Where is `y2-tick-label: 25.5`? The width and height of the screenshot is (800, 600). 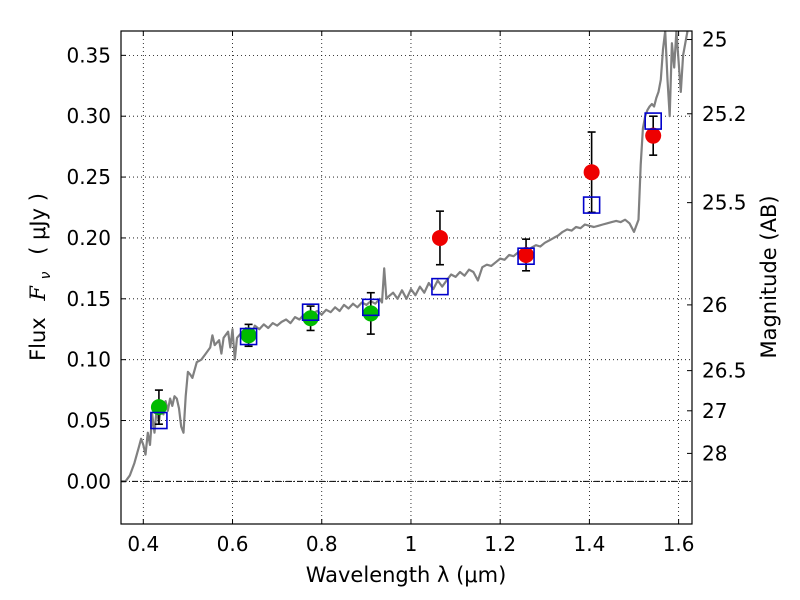 y2-tick-label: 25.5 is located at coordinates (724, 203).